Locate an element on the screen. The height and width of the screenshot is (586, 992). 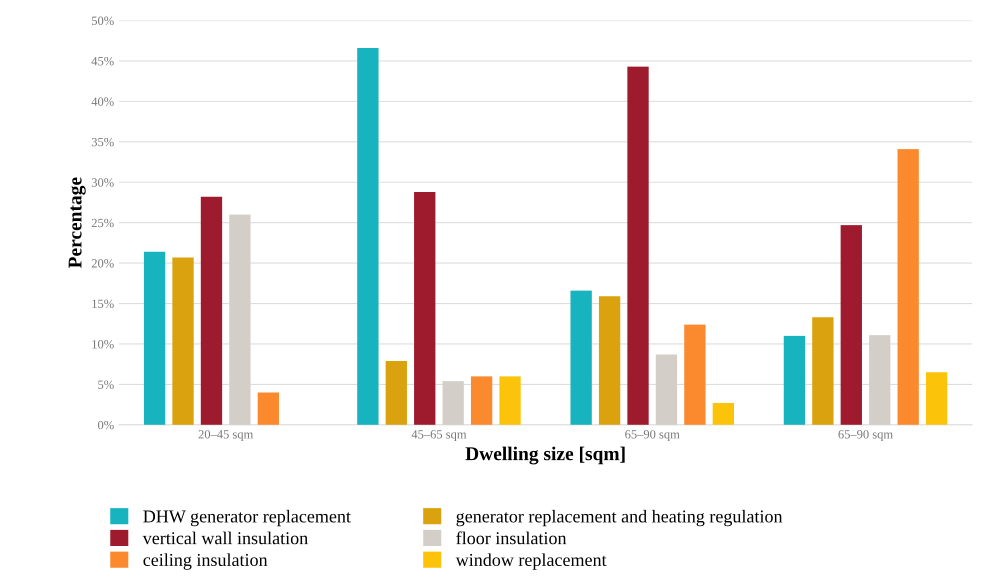
legend-label: window replacement is located at coordinates (531, 561).